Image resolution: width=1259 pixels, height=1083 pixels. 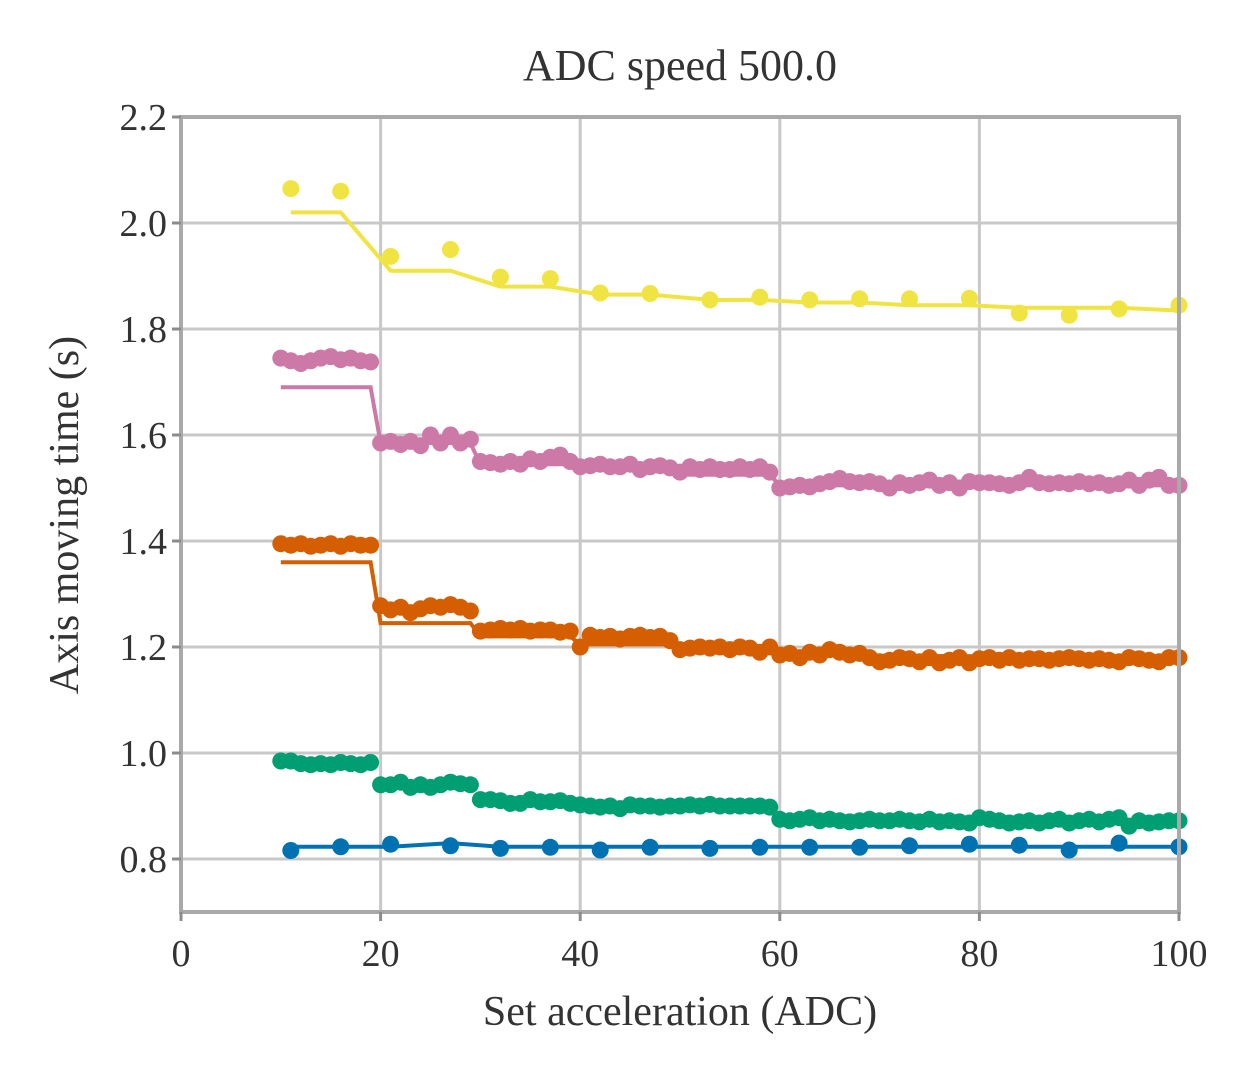 I want to click on y-tick-label: 1.4, so click(x=144, y=542).